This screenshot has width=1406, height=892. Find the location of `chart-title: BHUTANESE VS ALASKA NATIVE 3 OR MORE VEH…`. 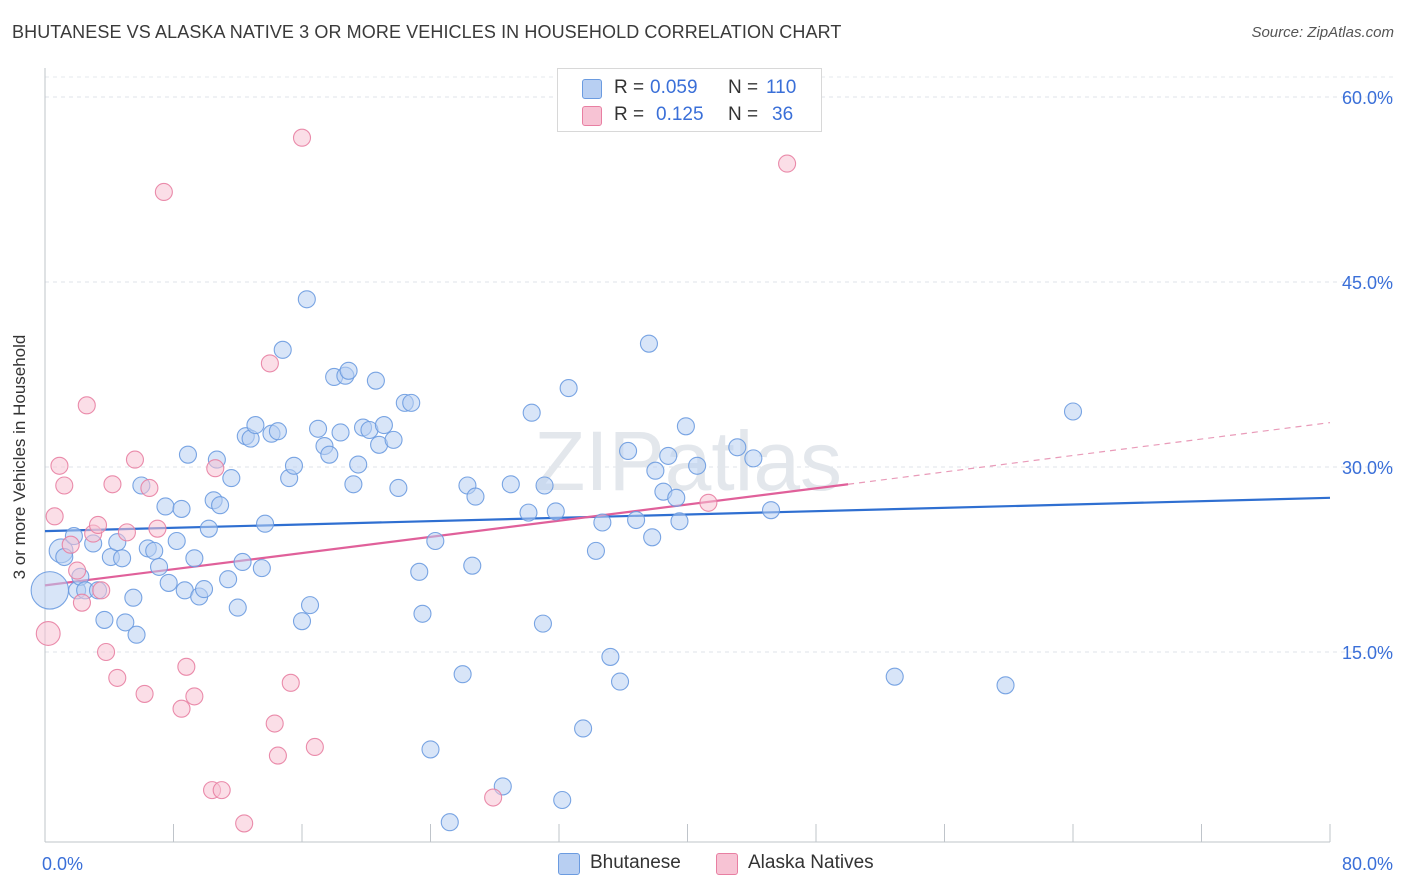

chart-title: BHUTANESE VS ALASKA NATIVE 3 OR MORE VEH… is located at coordinates (427, 32).